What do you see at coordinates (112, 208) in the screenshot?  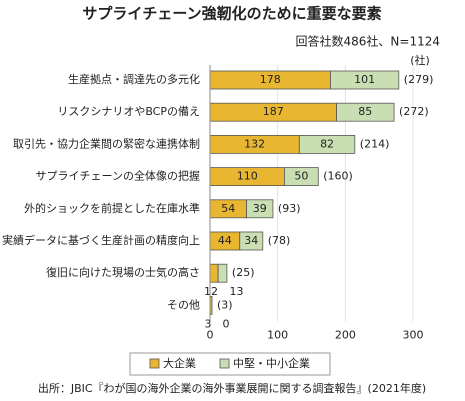 I see `y-tick-label: 外的ショックを前提とした在庫水準` at bounding box center [112, 208].